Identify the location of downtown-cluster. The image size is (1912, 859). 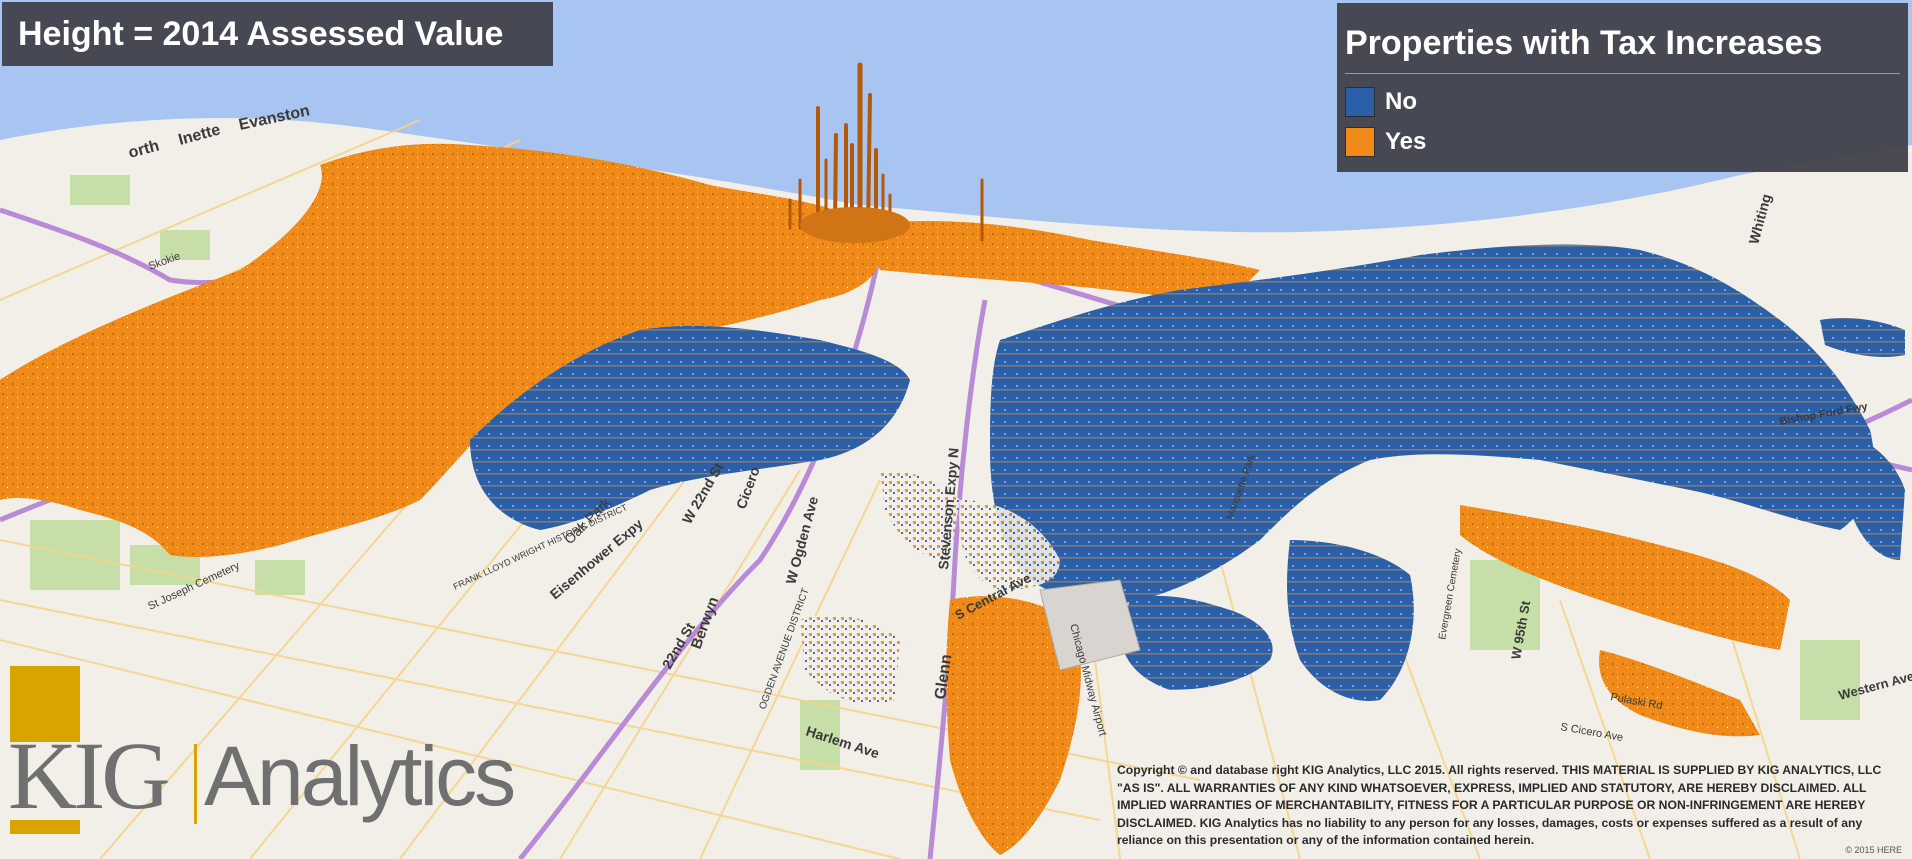
(855, 225).